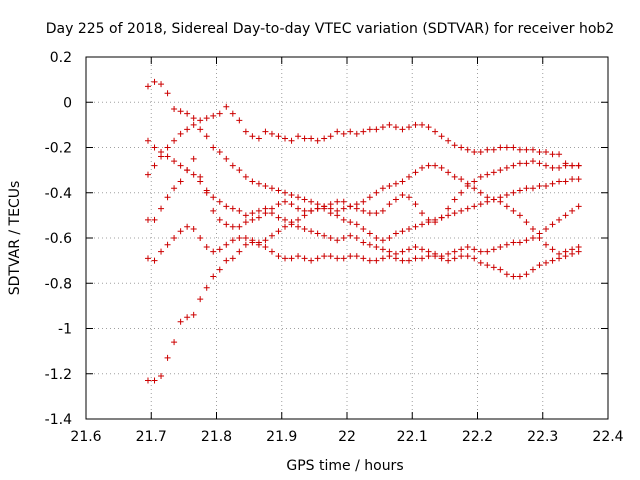 This screenshot has width=640, height=480. I want to click on x-tick-label: 21.9, so click(281, 437).